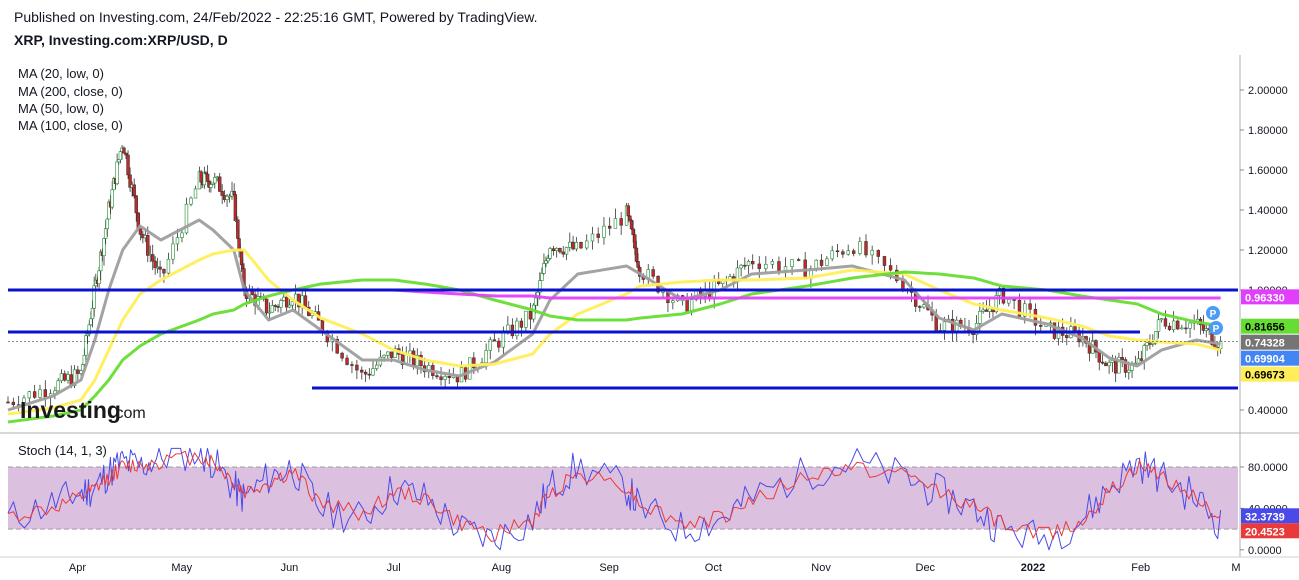 This screenshot has width=1299, height=580. What do you see at coordinates (62, 450) in the screenshot?
I see `stoch-legend: Stoch (14, 1, 3)` at bounding box center [62, 450].